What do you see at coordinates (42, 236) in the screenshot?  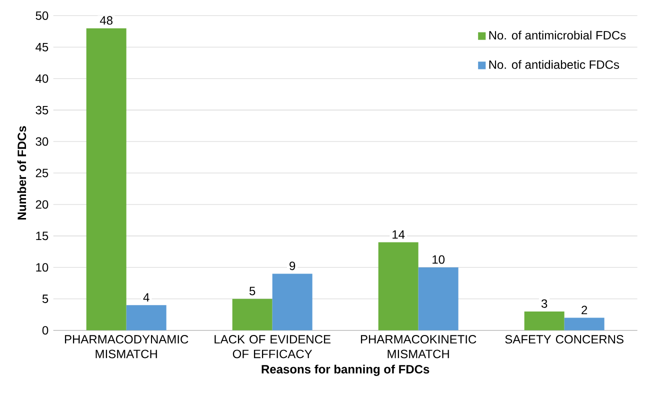 I see `y-tick-label: 15` at bounding box center [42, 236].